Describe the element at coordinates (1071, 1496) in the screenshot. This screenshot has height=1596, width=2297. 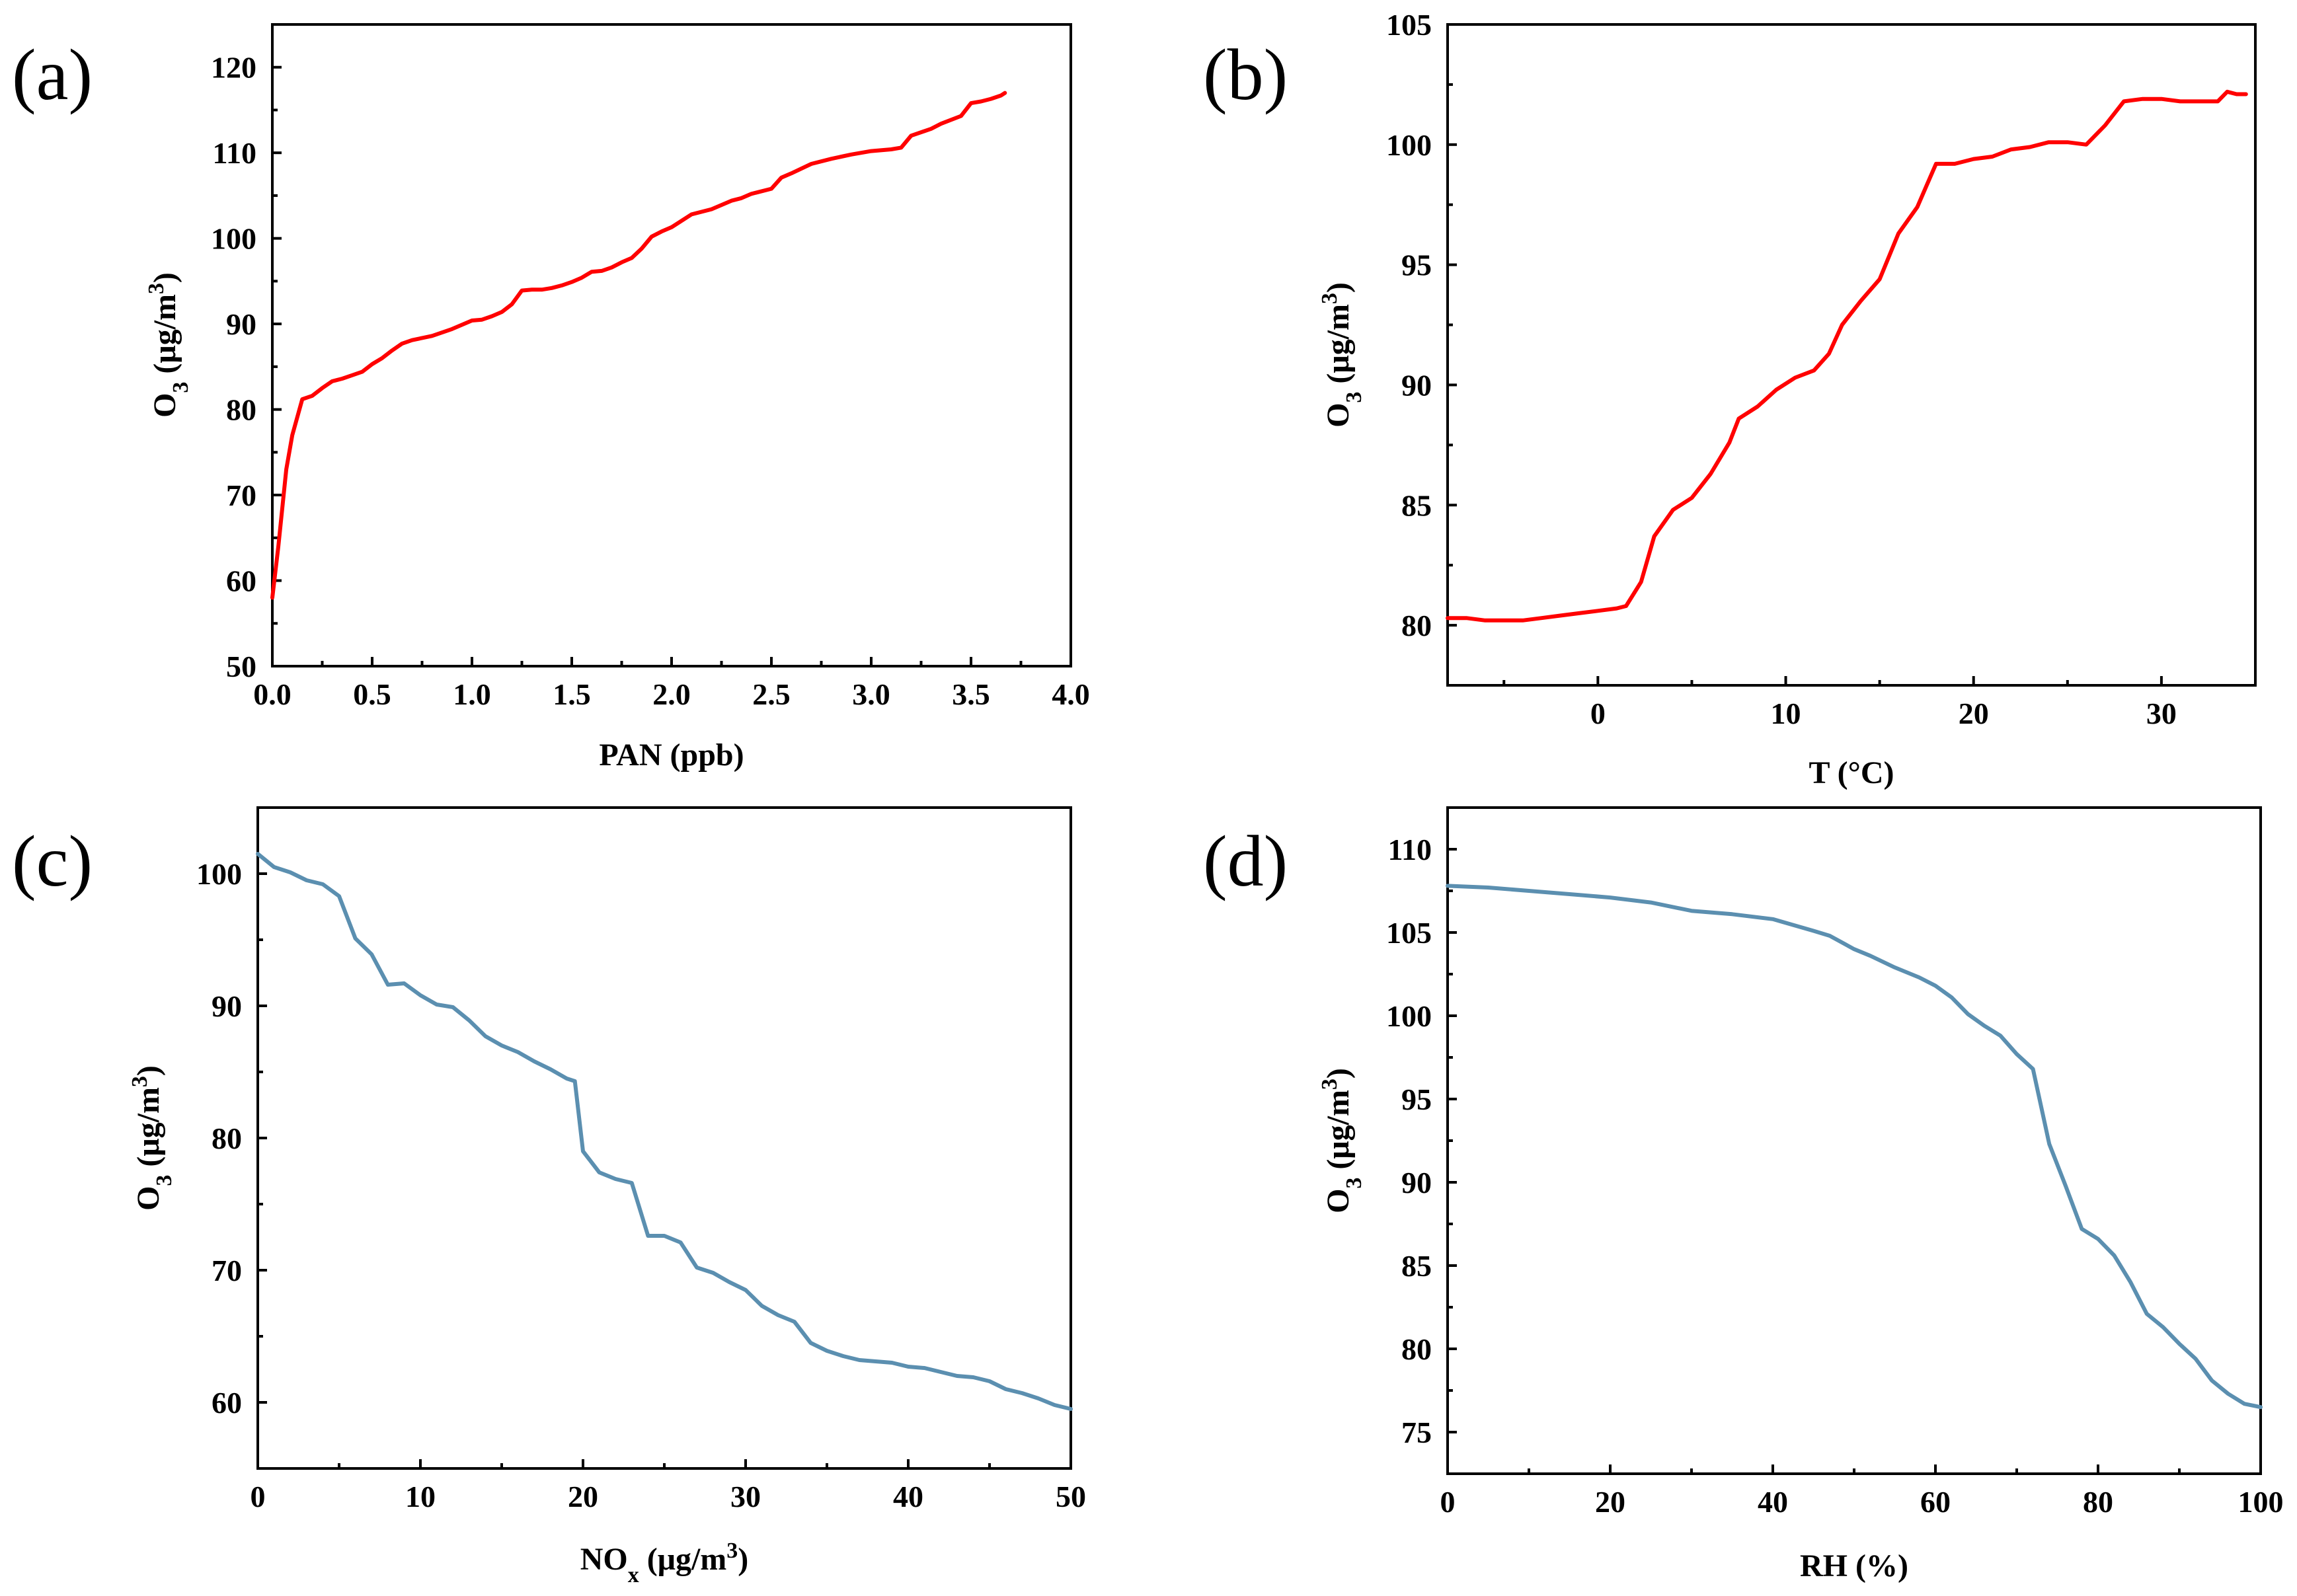
I see `x-tick-label: 50` at that location.